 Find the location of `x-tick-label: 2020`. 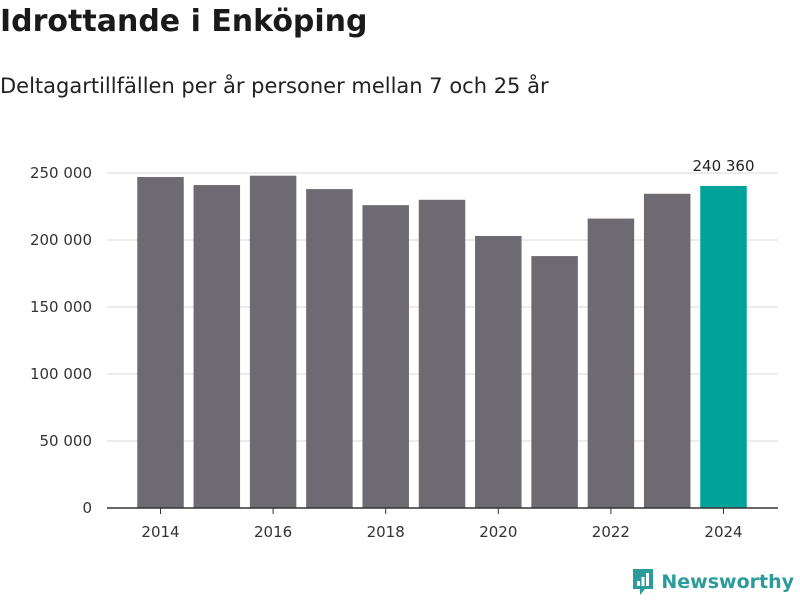

x-tick-label: 2020 is located at coordinates (498, 532).